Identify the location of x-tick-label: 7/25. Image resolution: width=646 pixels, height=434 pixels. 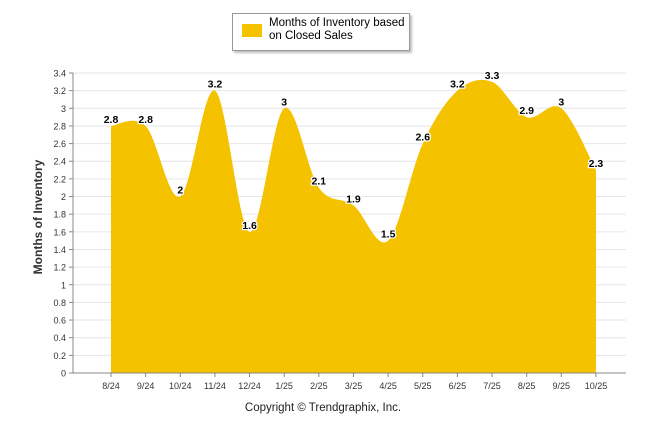
(492, 386).